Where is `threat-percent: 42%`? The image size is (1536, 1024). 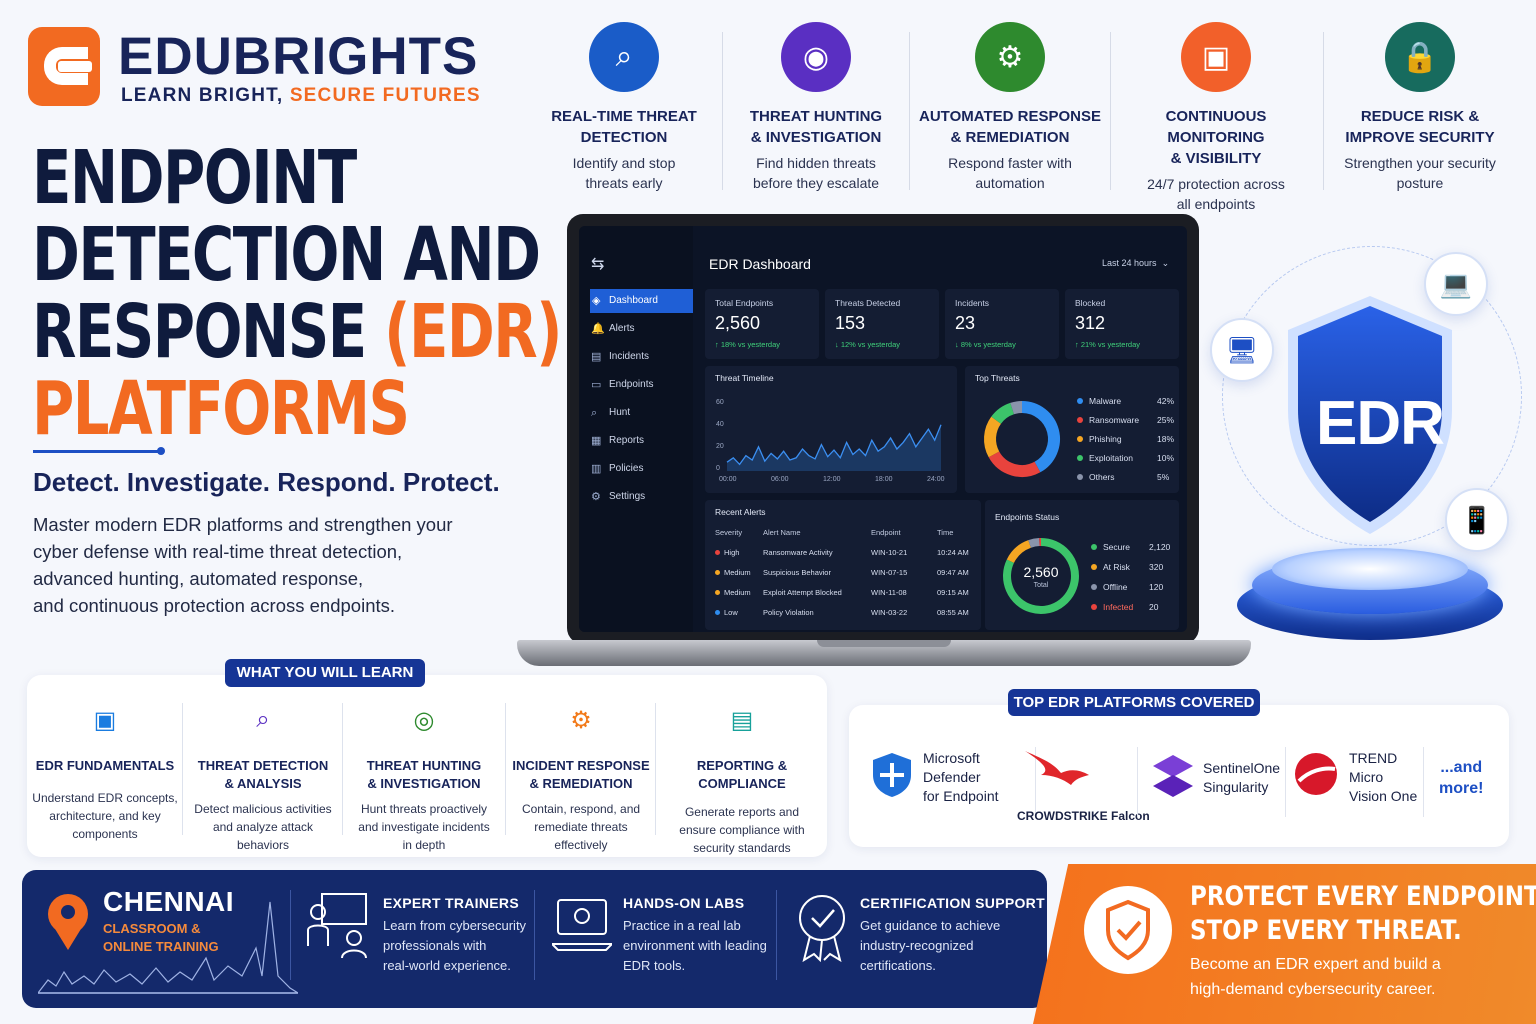
threat-percent: 42% is located at coordinates (1166, 401).